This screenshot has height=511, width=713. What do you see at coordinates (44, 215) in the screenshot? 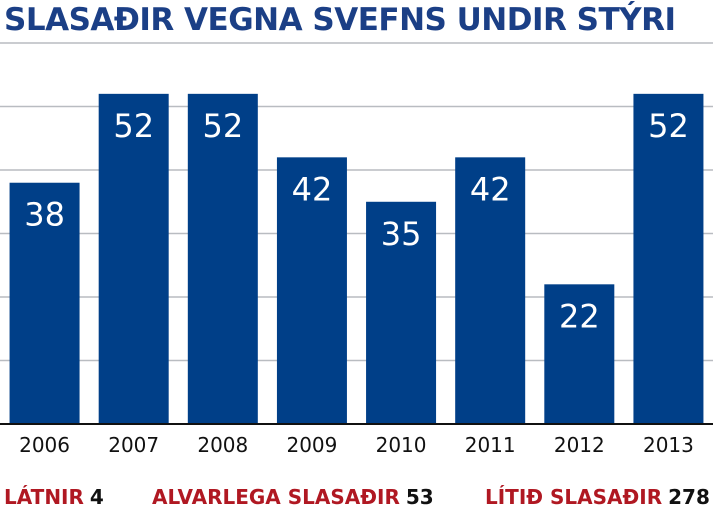
I see `data-label-2006: 38` at bounding box center [44, 215].